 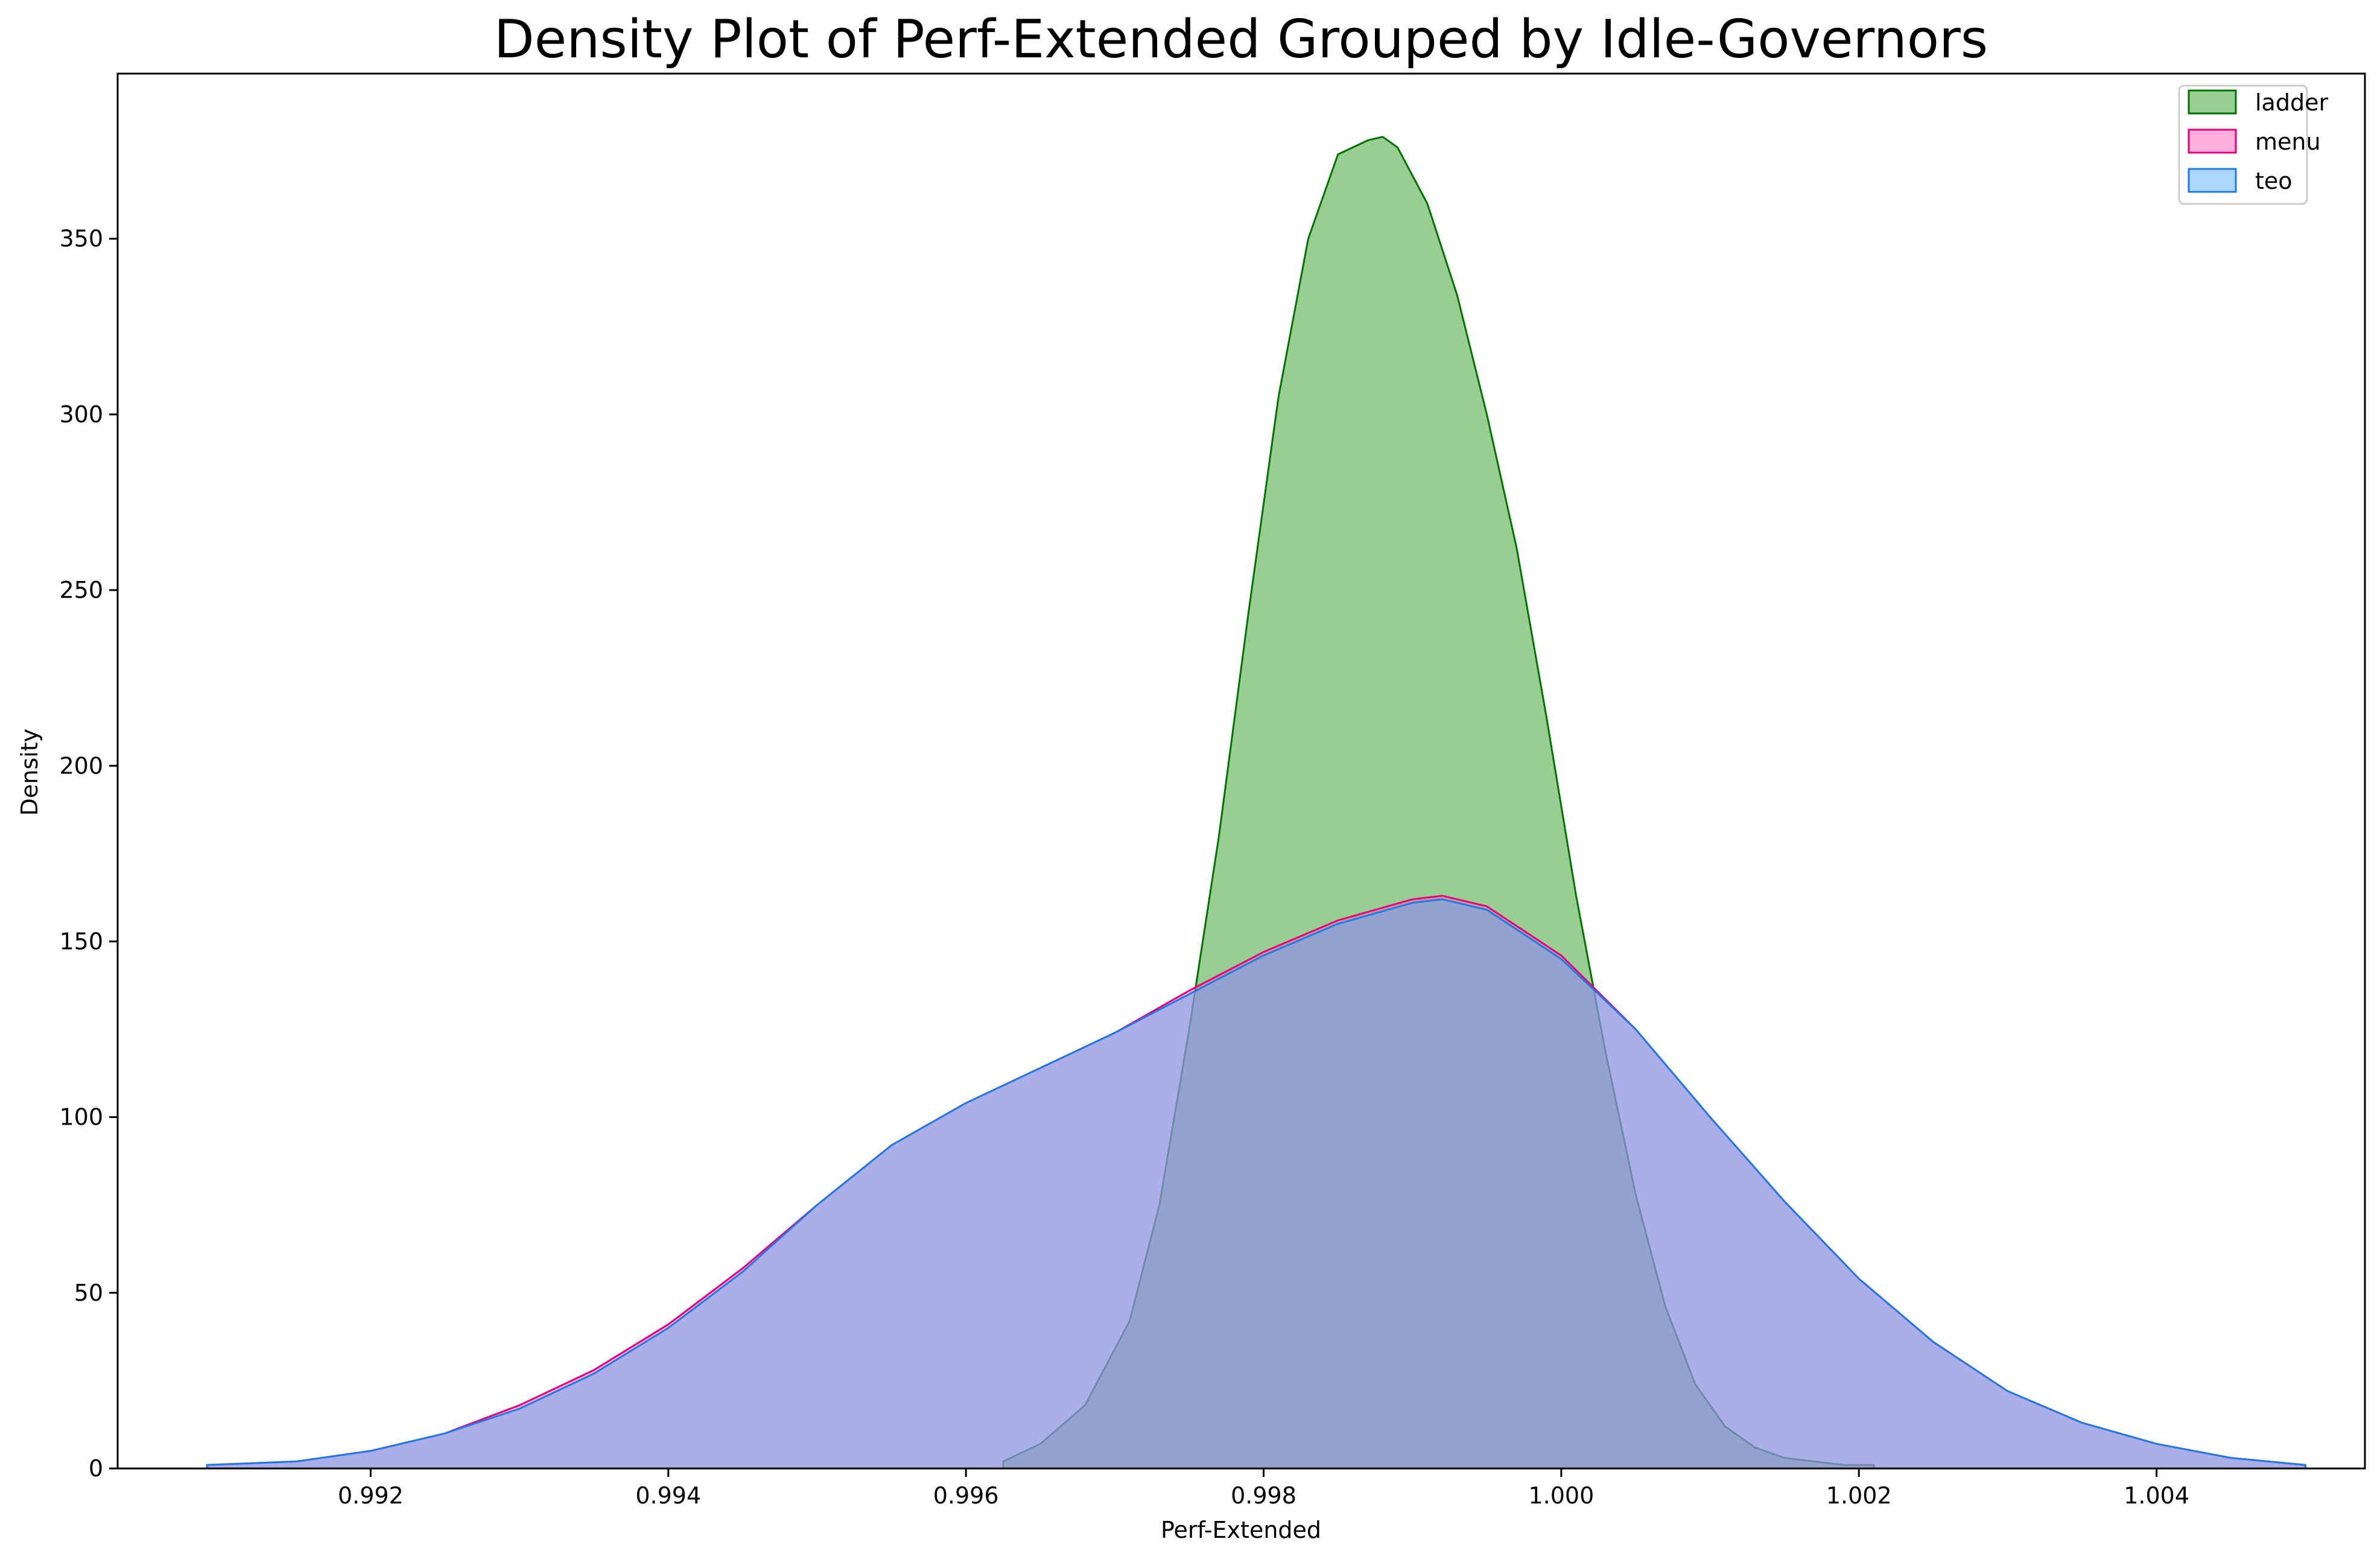 I want to click on x-tick-label: 1.004, so click(x=2156, y=1496).